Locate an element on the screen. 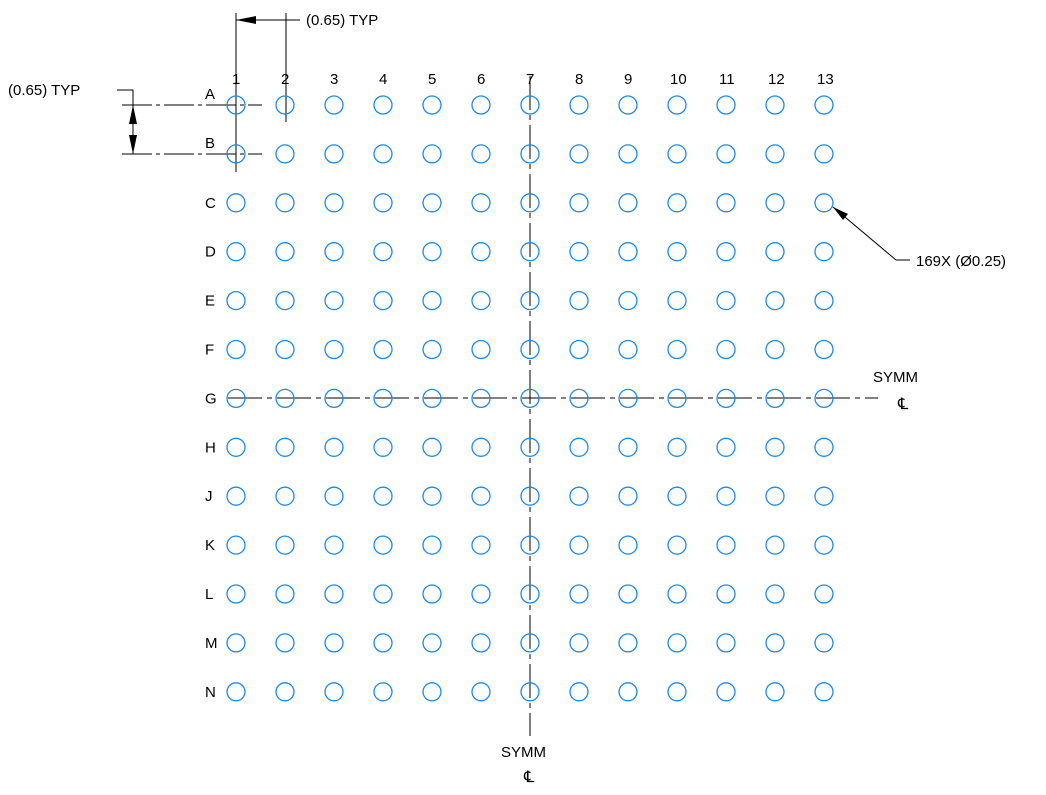 The height and width of the screenshot is (795, 1046). column-label: 12 is located at coordinates (776, 79).